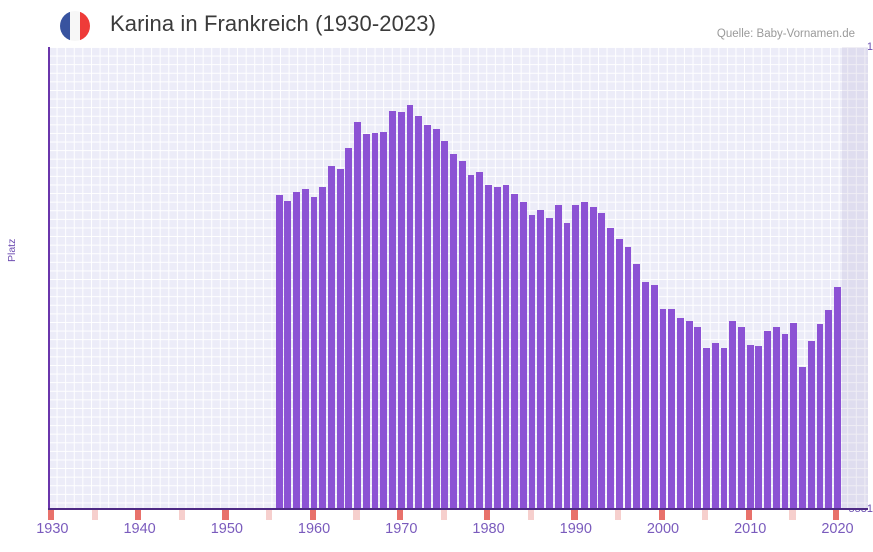  Describe the element at coordinates (401, 529) in the screenshot. I see `x-axis-label-1970: 1970` at that location.